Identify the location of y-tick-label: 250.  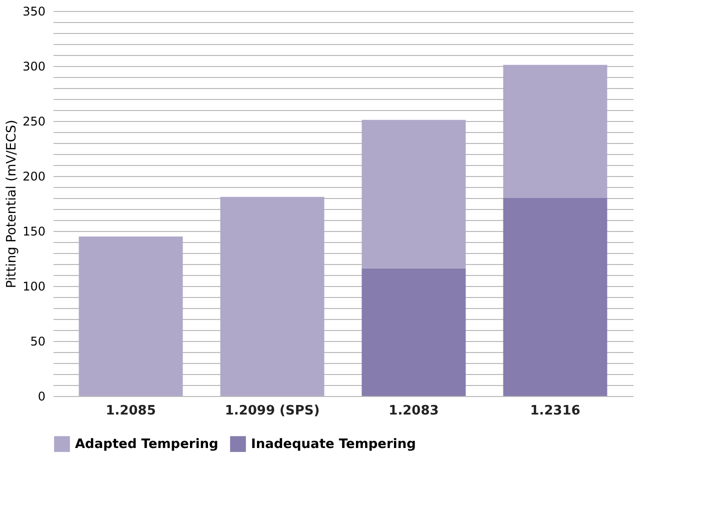
(34, 121).